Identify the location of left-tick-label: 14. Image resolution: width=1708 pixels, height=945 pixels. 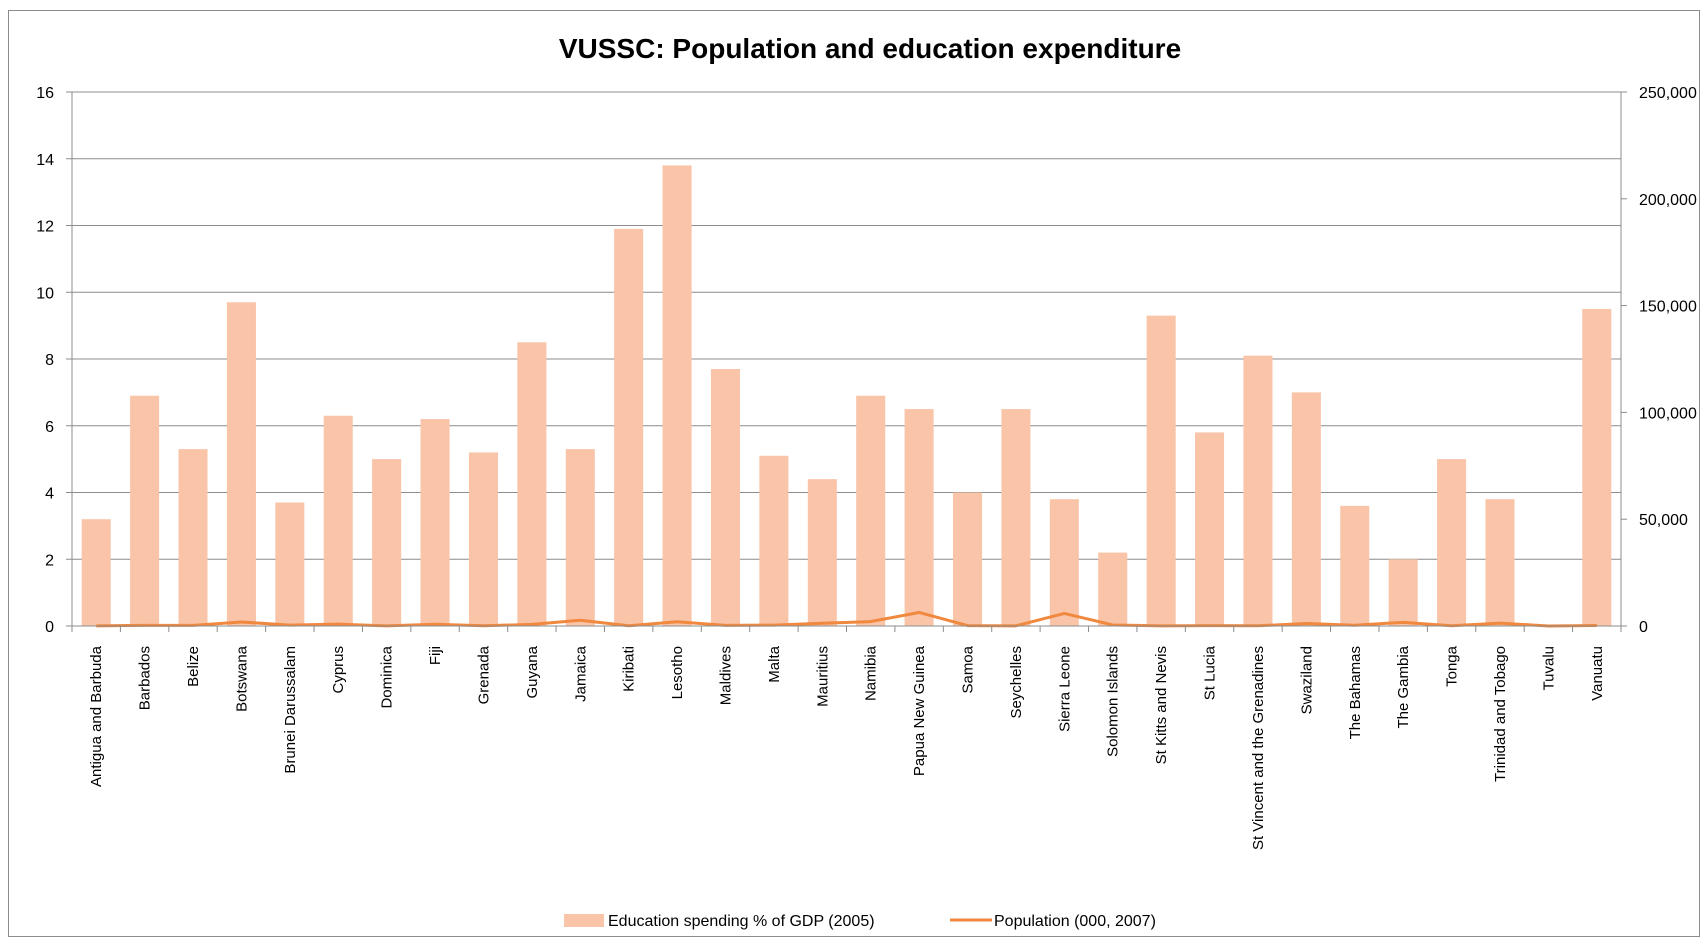
(45, 160).